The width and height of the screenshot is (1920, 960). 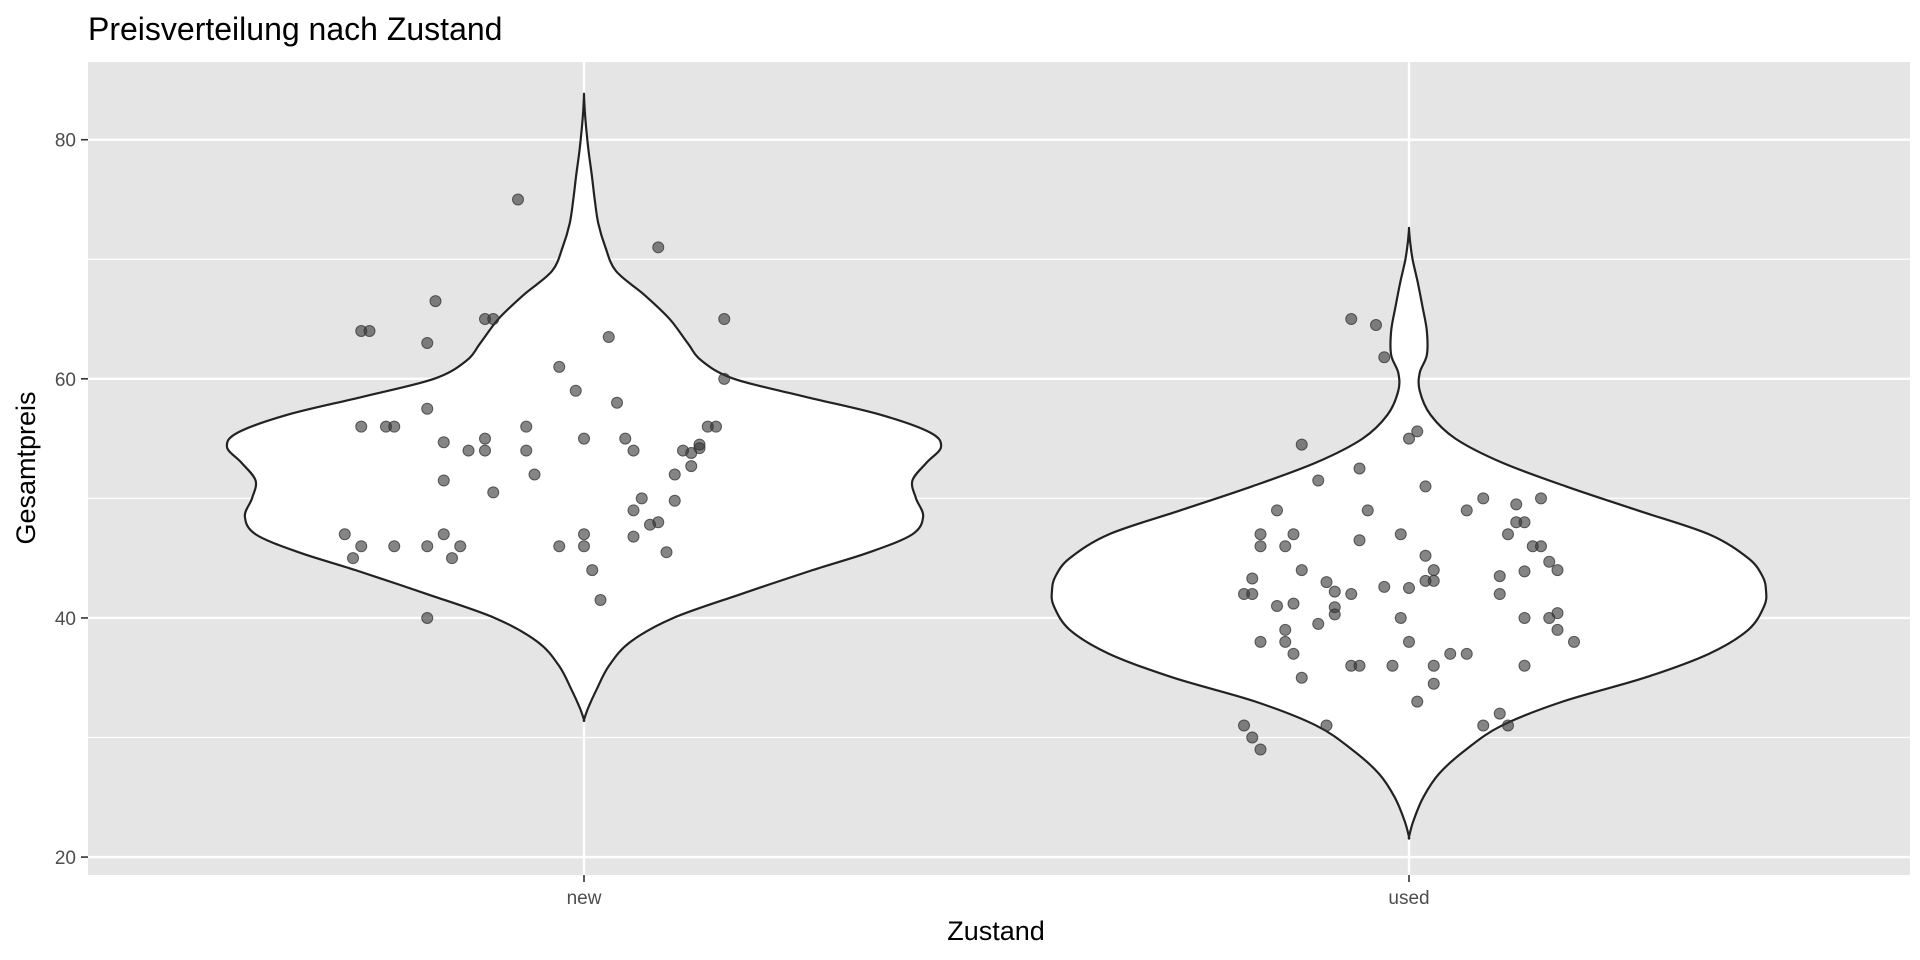 I want to click on y-tick-label: 20, so click(x=65, y=858).